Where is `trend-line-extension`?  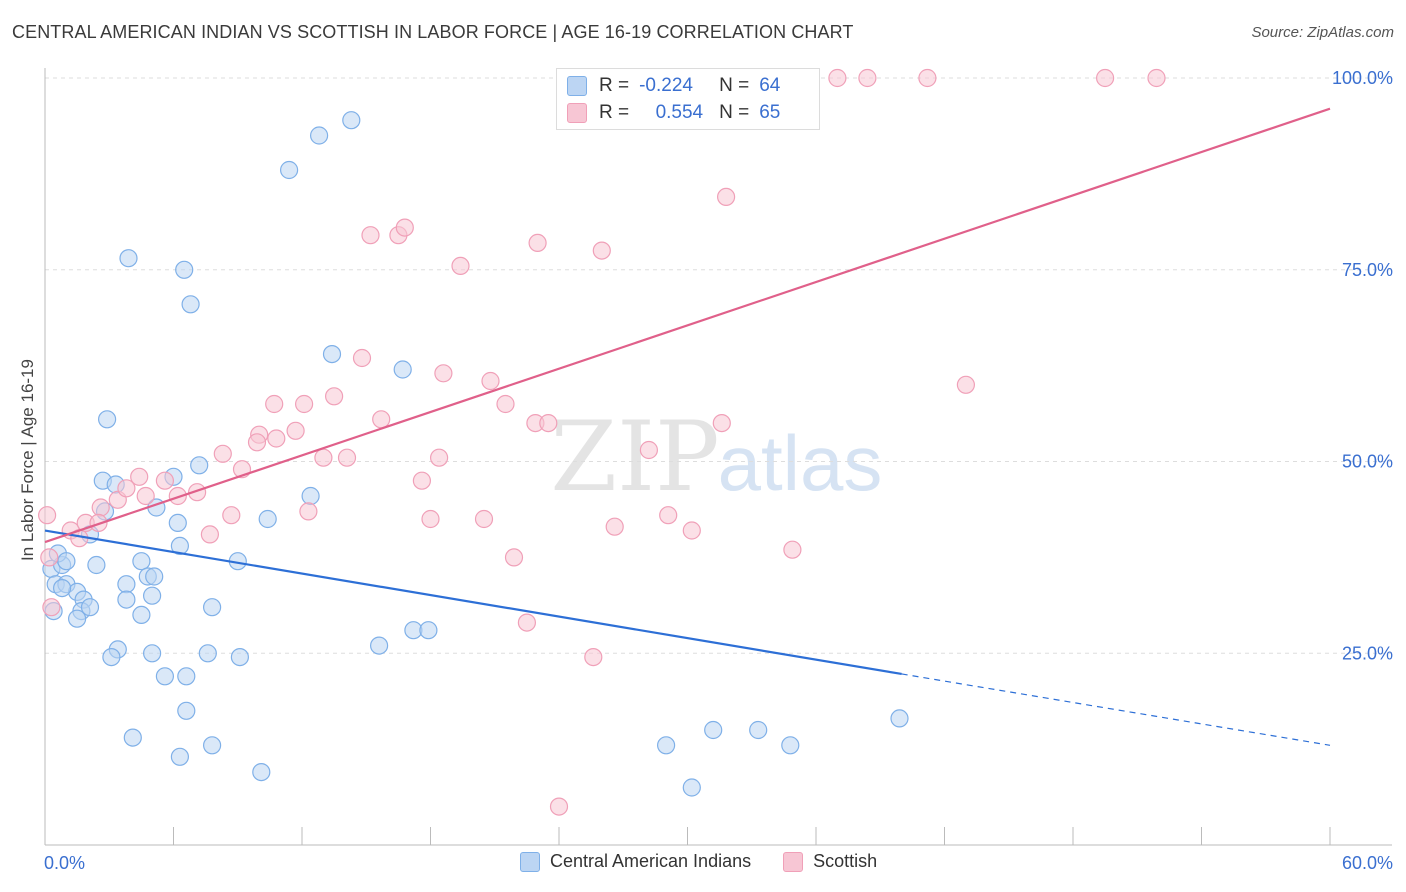 trend-line-extension is located at coordinates (1116, 709).